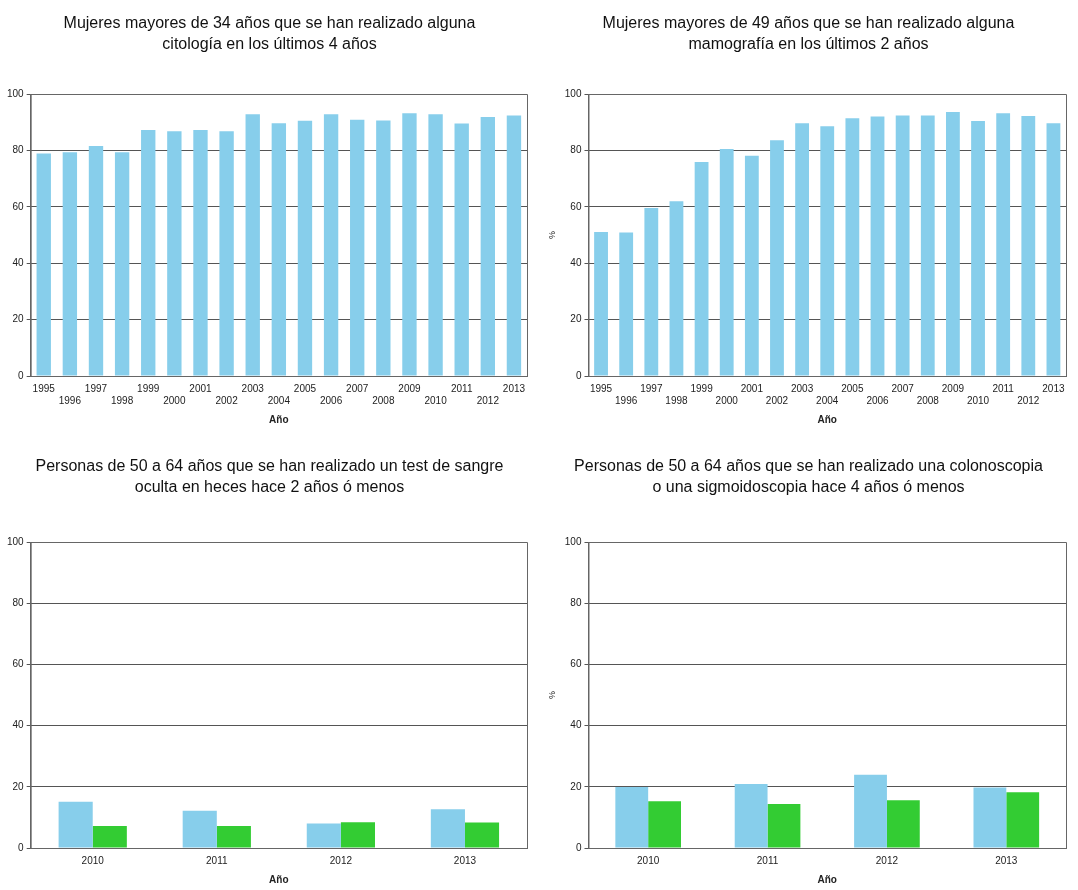  What do you see at coordinates (878, 400) in the screenshot?
I see `x-tick-label: 2006` at bounding box center [878, 400].